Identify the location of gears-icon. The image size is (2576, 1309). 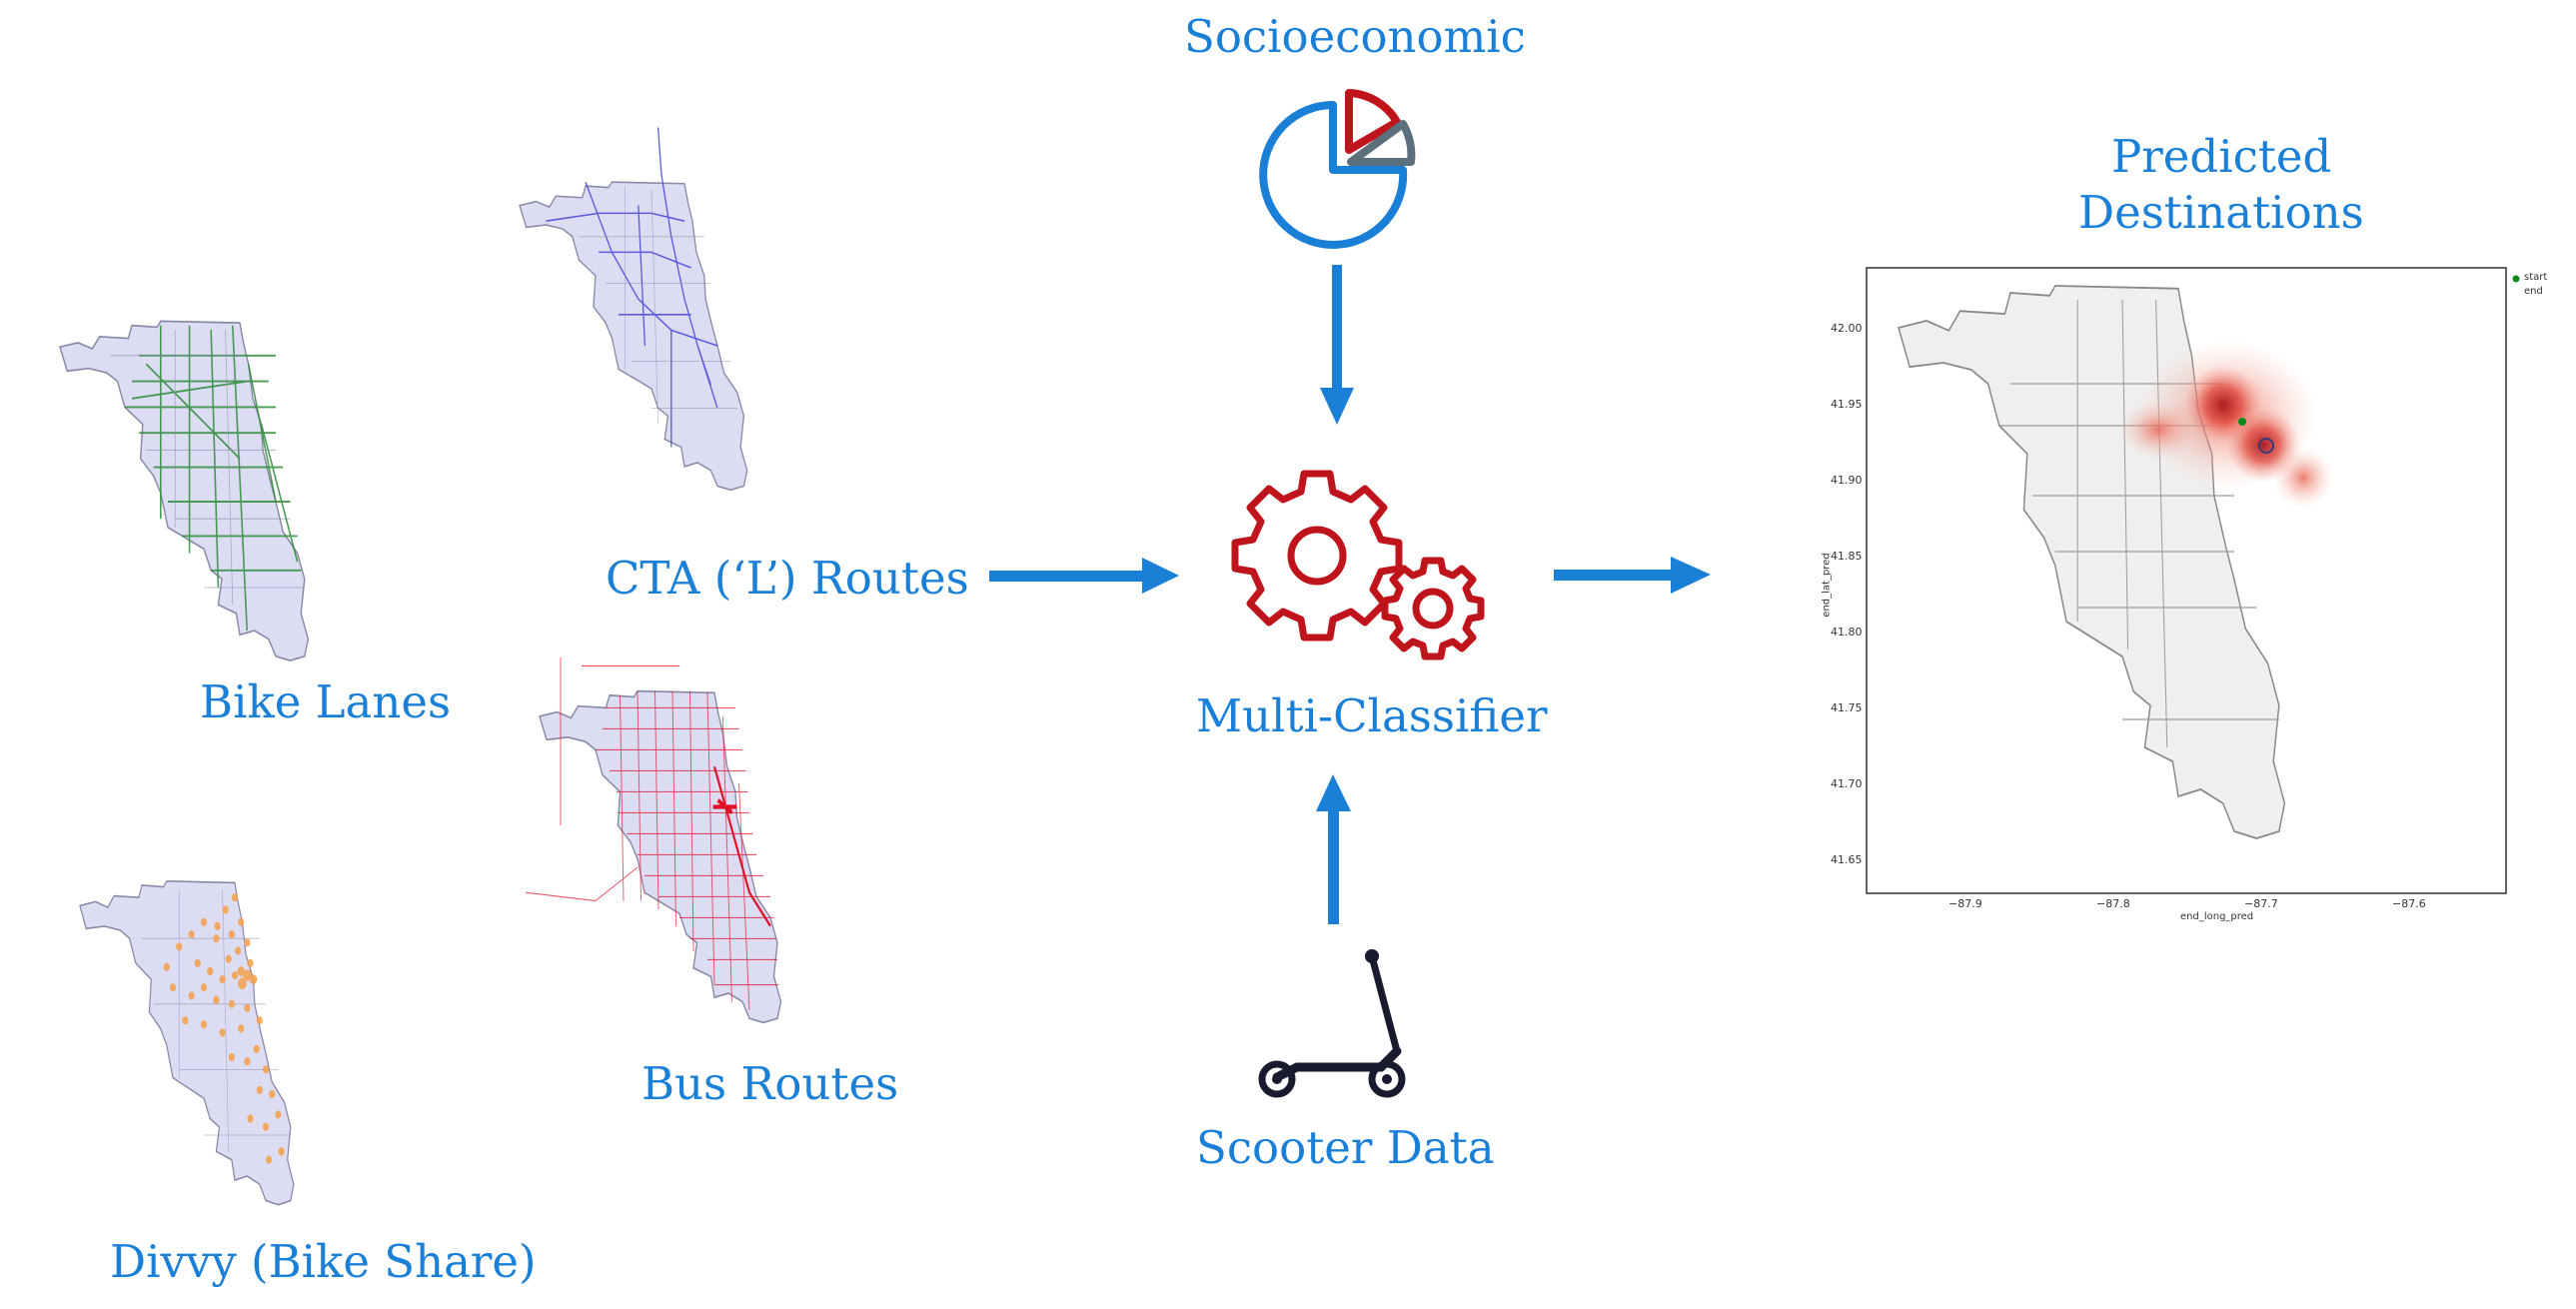
(1358, 565).